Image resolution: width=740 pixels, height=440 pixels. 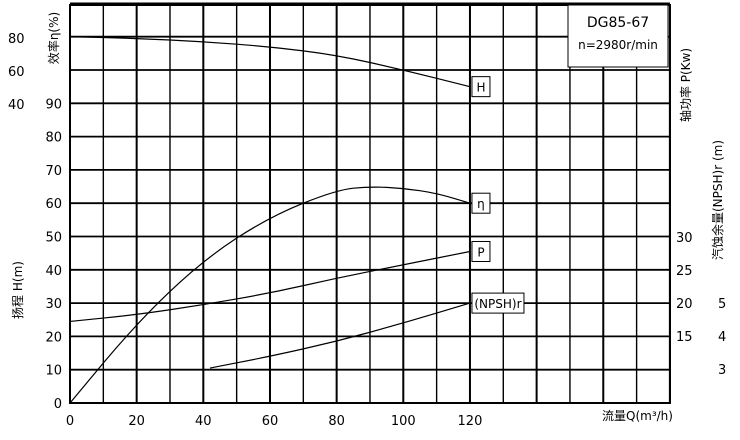 I want to click on curve-labels: Hη P (NPSH)r, so click(x=498, y=195).